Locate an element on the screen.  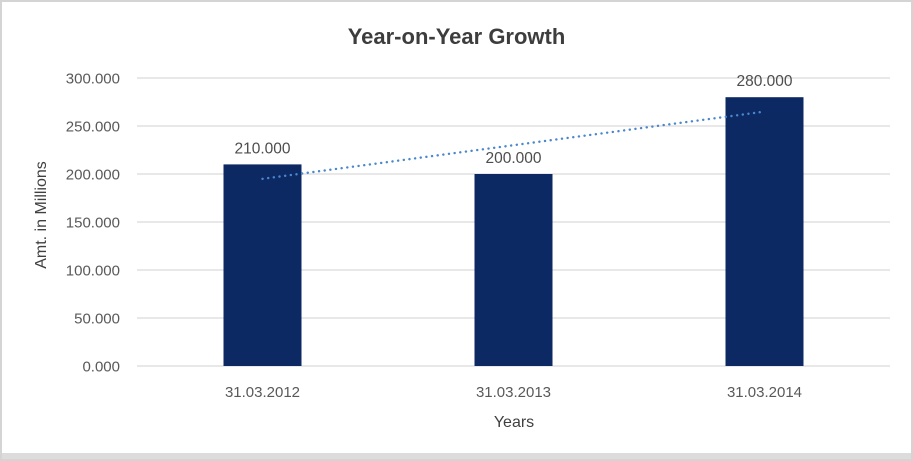
y-tick-label: 200.000 is located at coordinates (93, 175).